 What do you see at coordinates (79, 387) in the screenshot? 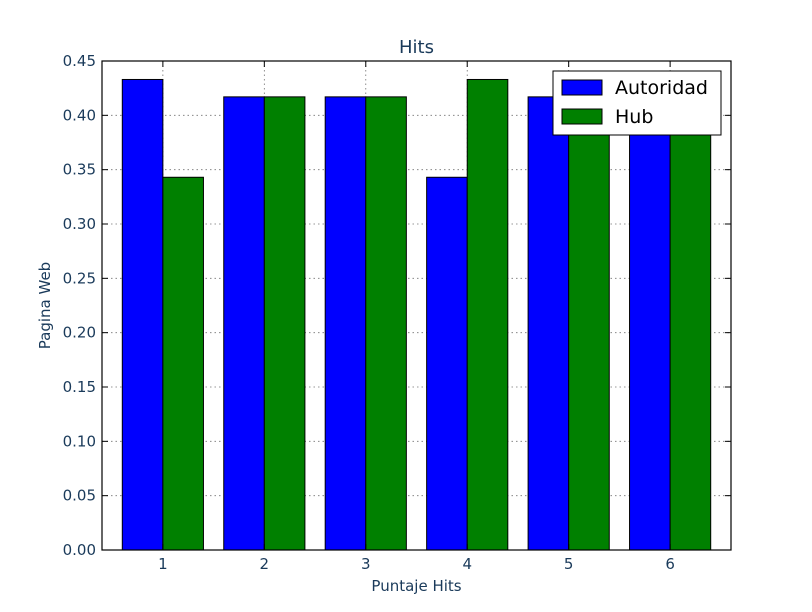
I see `y-tick-label: 0.15` at bounding box center [79, 387].